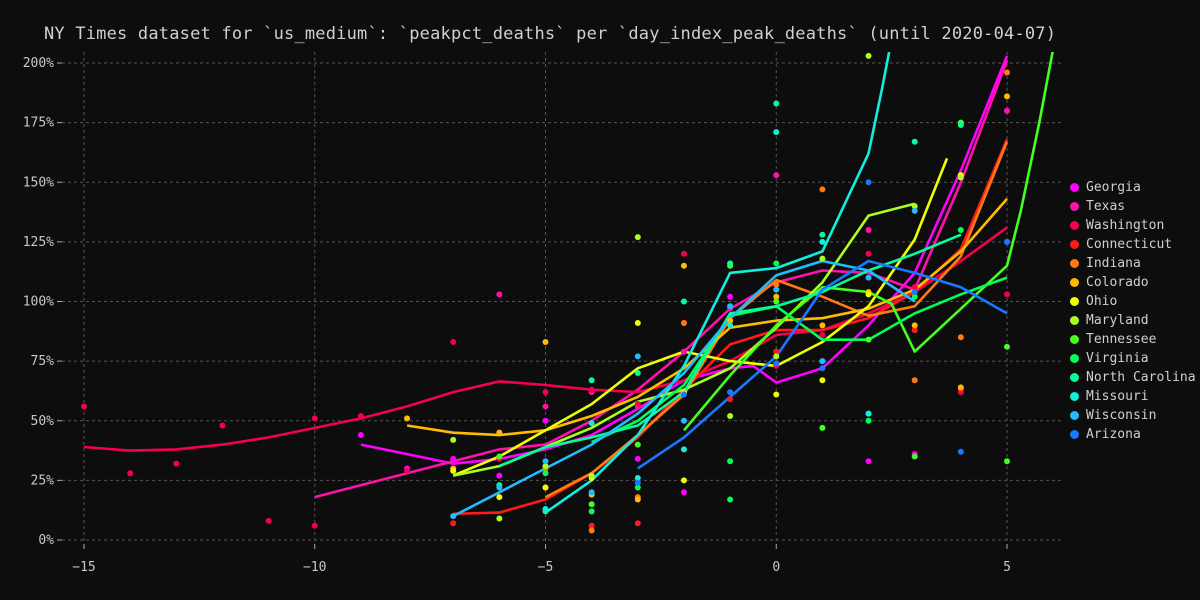  What do you see at coordinates (1133, 301) in the screenshot?
I see `legend-item-ohio: Ohio` at bounding box center [1133, 301].